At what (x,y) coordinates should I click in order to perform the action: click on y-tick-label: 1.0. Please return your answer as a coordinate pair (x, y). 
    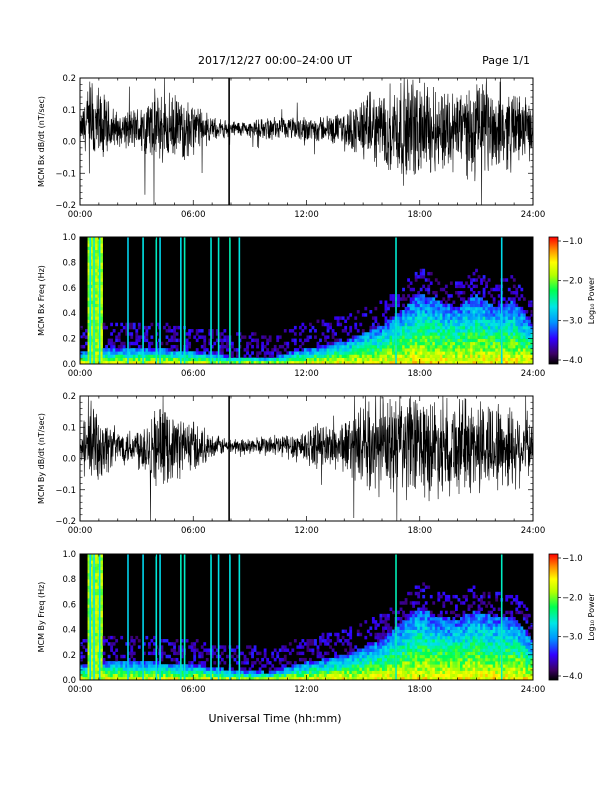
    Looking at the image, I should click on (69, 238).